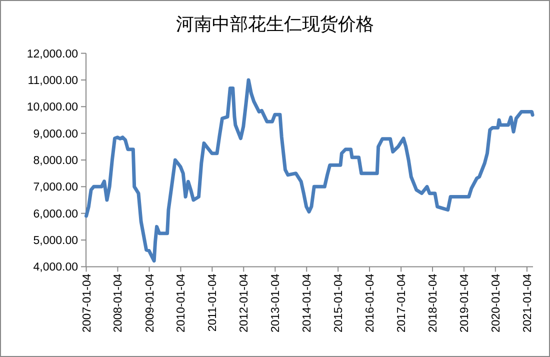 This screenshot has height=357, width=550. I want to click on x-tick-label: 2017-01-04, so click(402, 303).